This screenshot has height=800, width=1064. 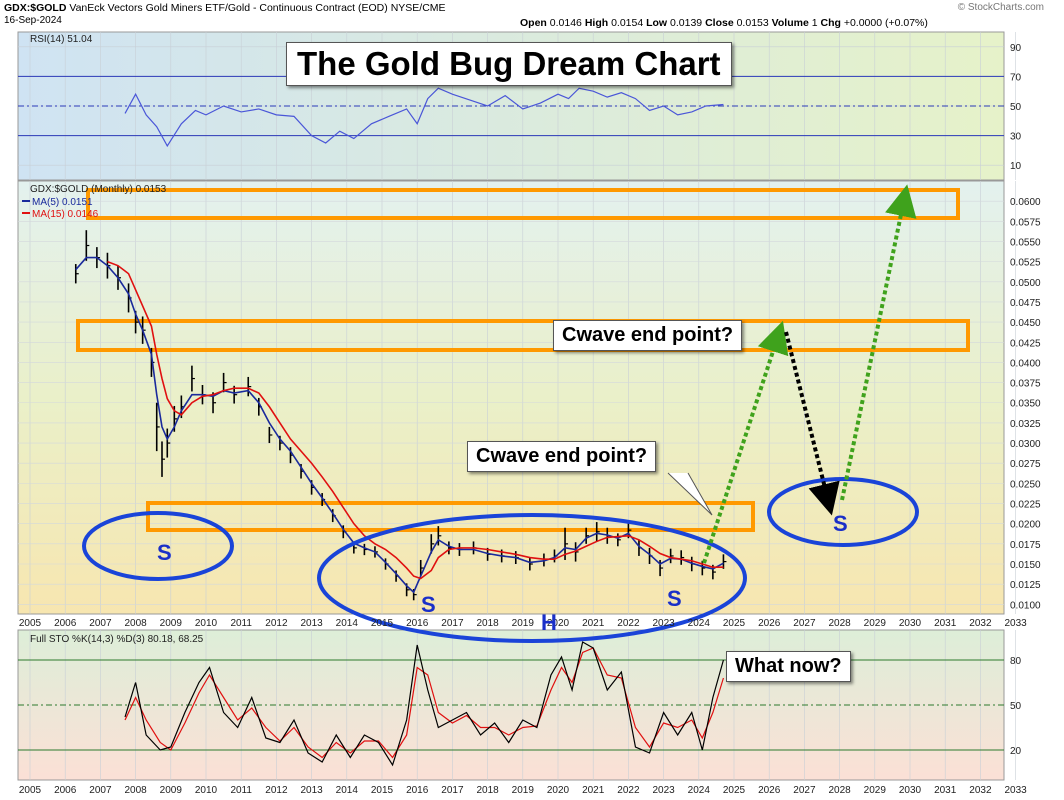 I want to click on x-tick-label-sto: 2018, so click(x=487, y=790).